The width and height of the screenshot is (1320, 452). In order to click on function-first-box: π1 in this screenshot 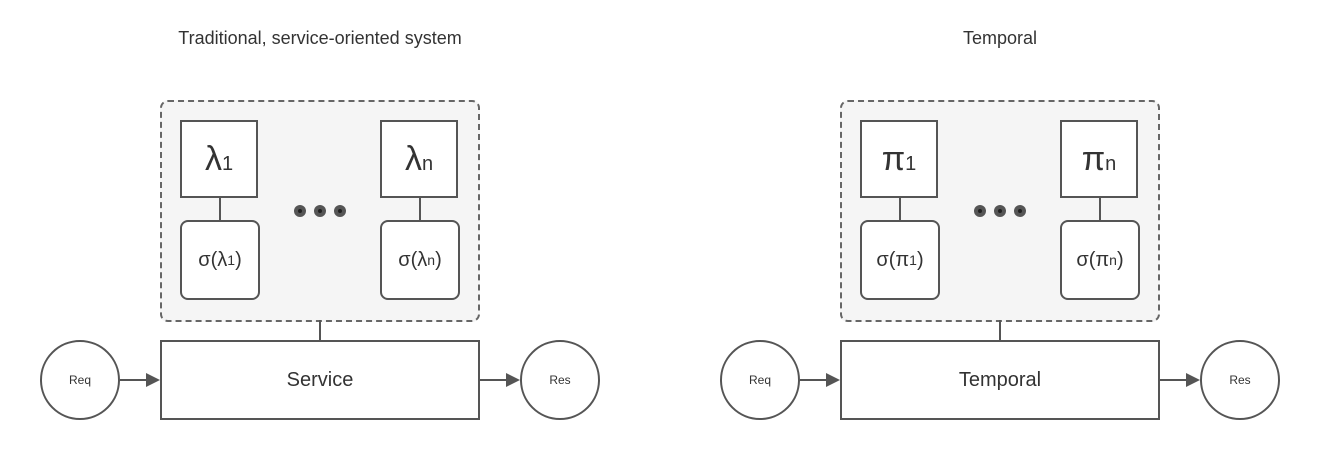, I will do `click(899, 159)`.